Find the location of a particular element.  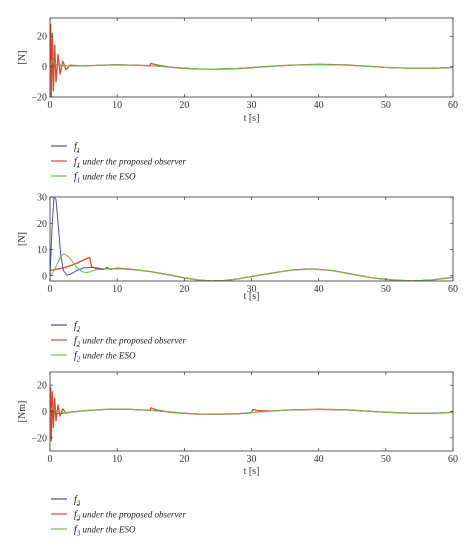

legend-label-1: f2 is located at coordinates (77, 327).